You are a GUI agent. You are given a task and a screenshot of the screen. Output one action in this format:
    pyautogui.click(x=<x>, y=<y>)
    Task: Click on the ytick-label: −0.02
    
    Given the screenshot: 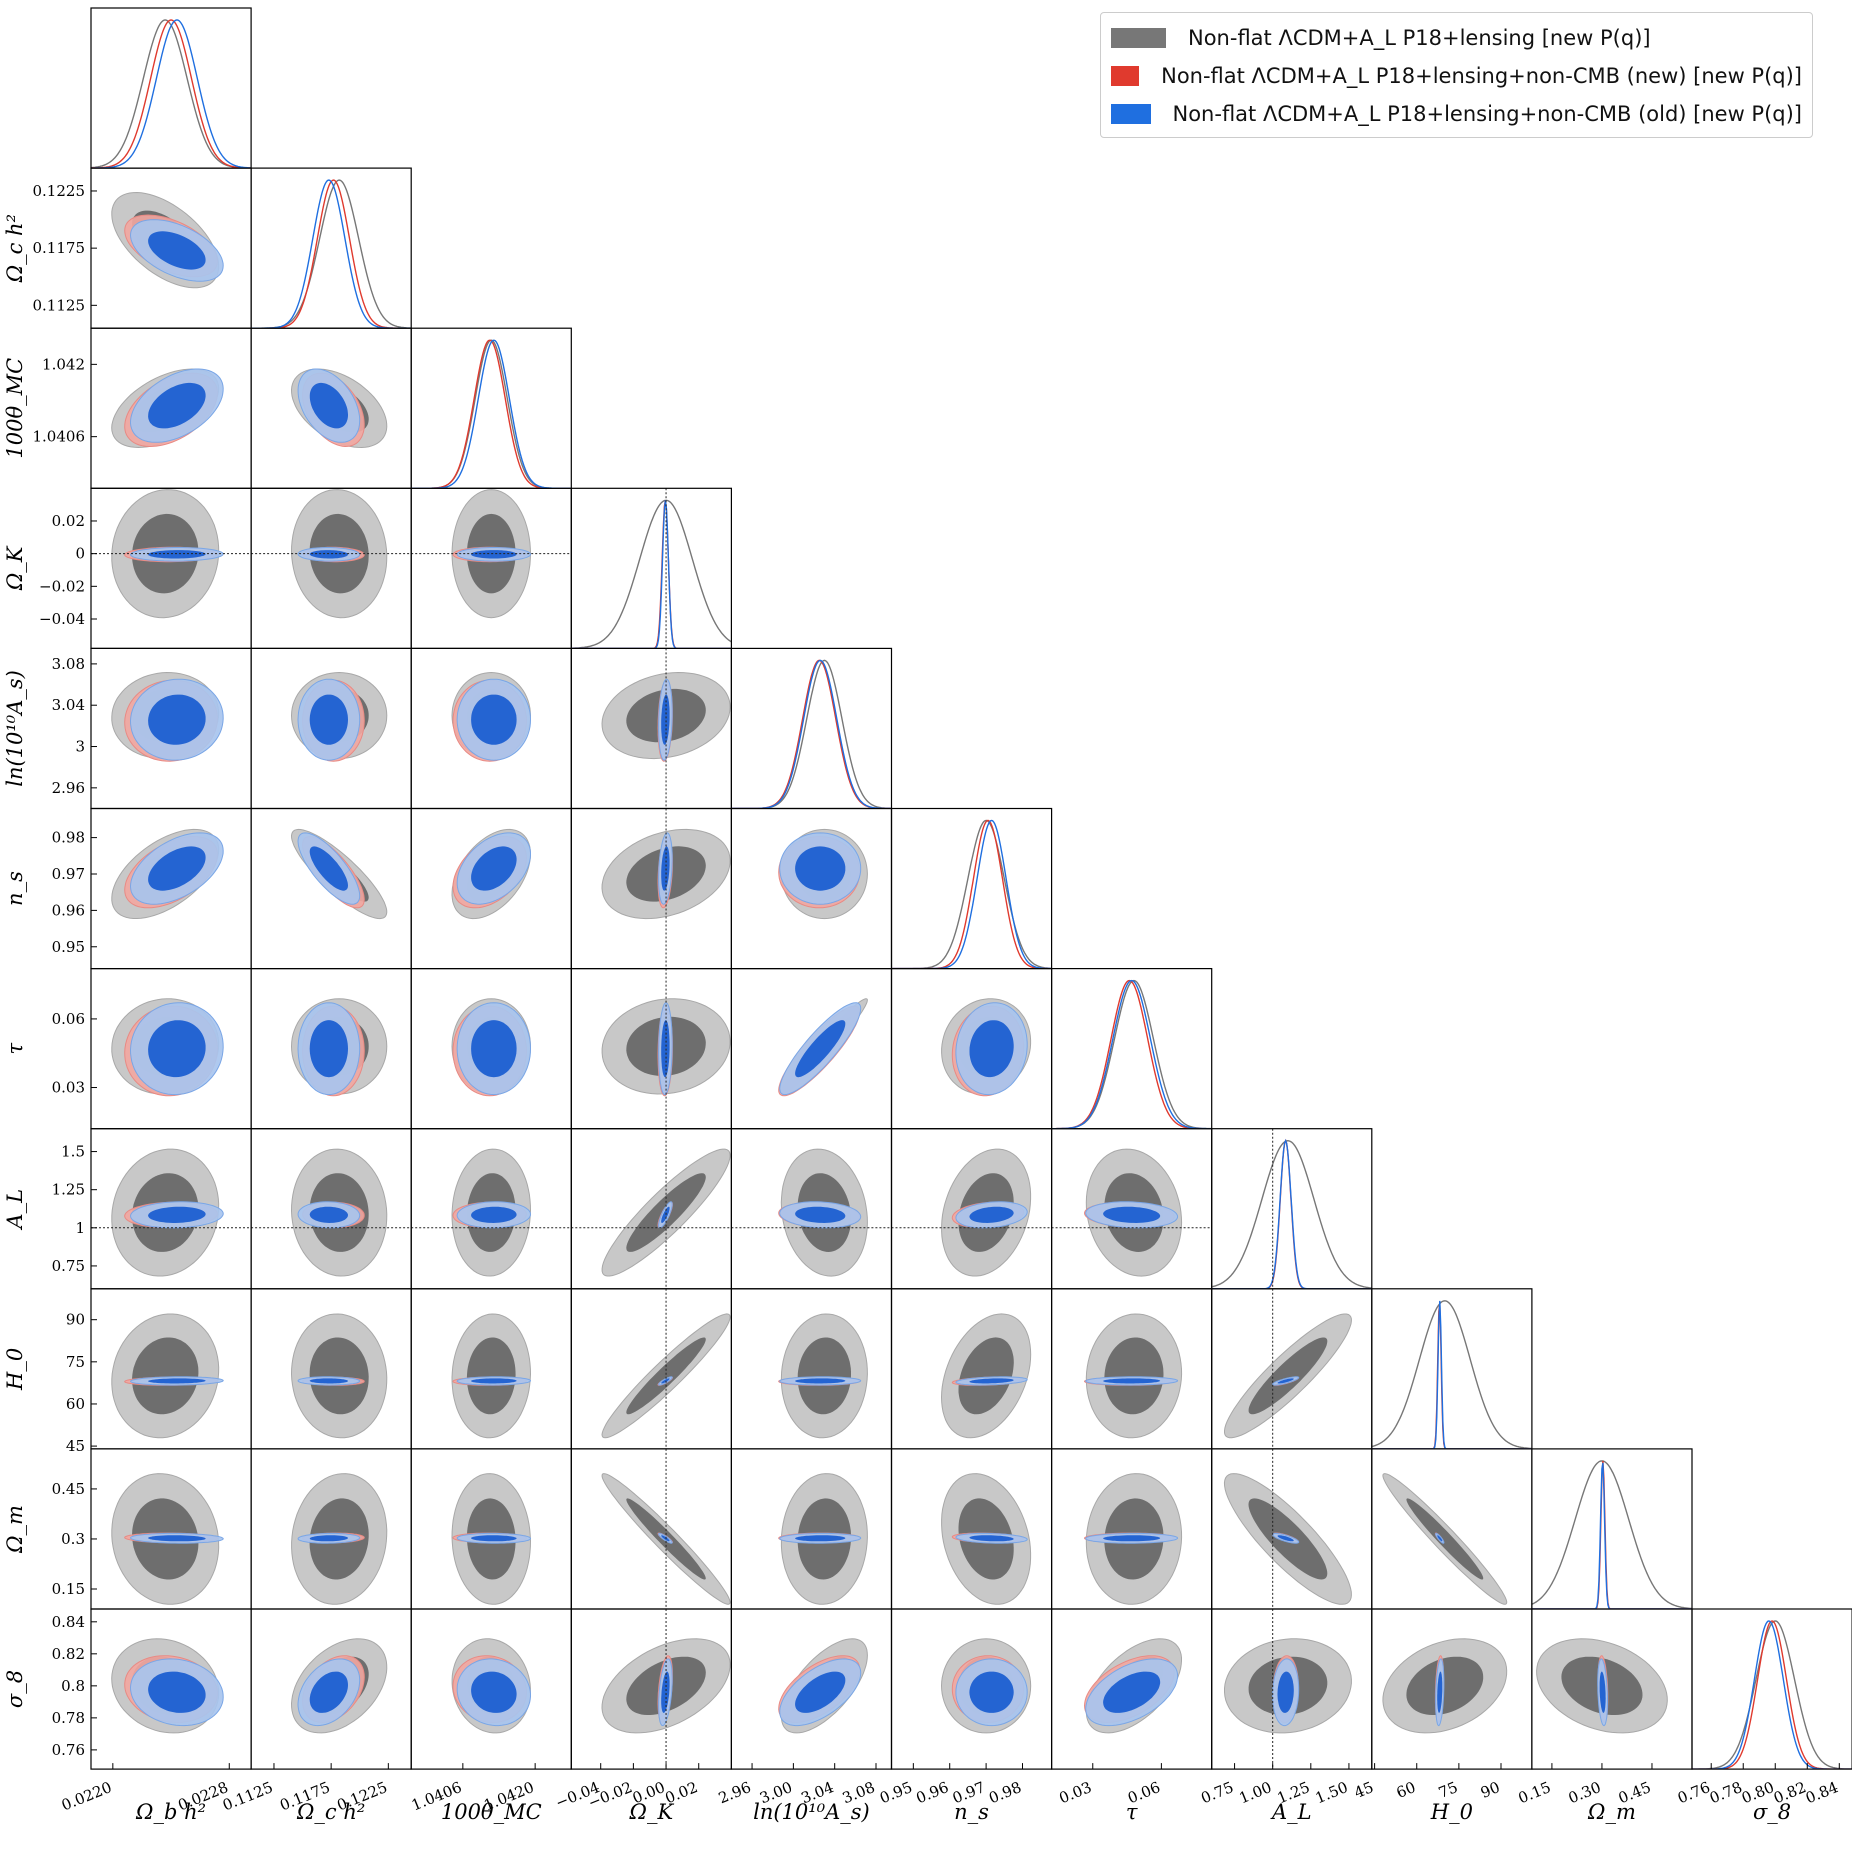 What is the action you would take?
    pyautogui.click(x=62, y=586)
    